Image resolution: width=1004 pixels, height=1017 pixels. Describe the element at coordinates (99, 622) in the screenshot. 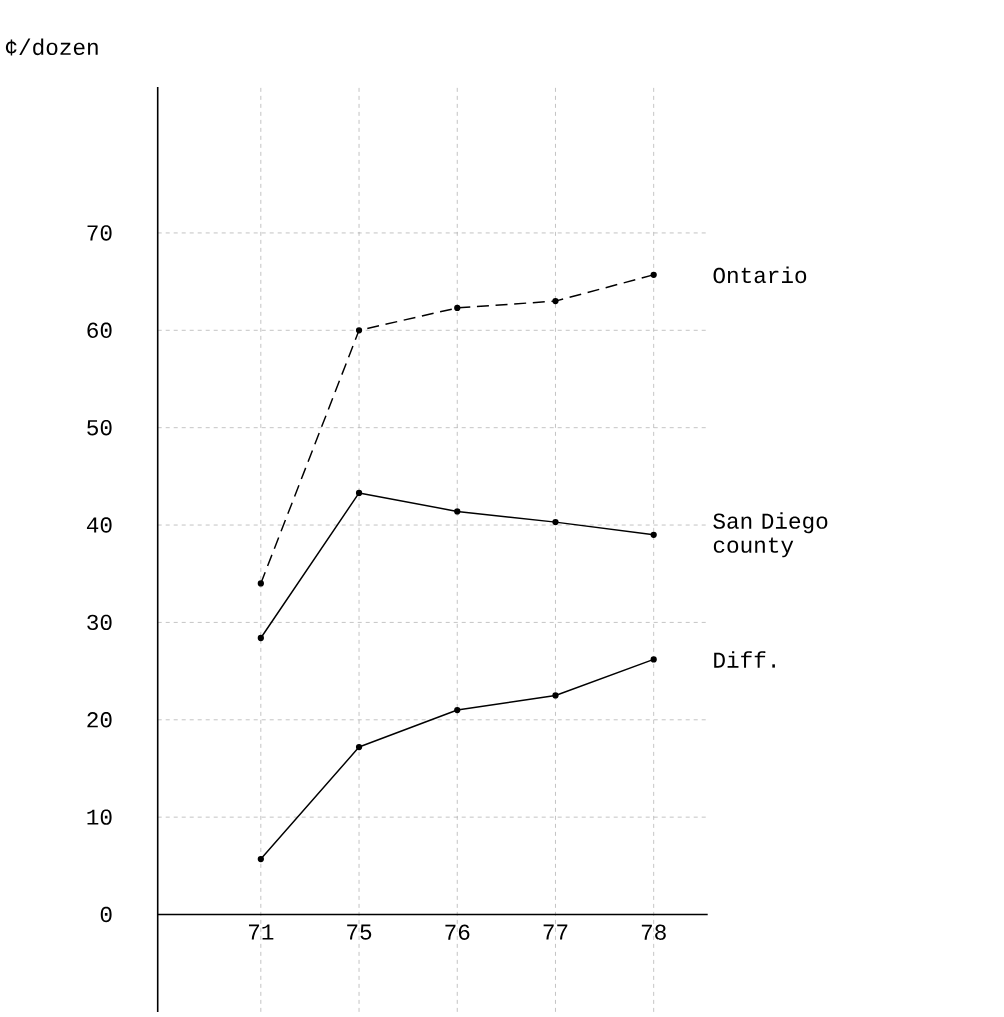

I see `y-tick-label: 30` at that location.